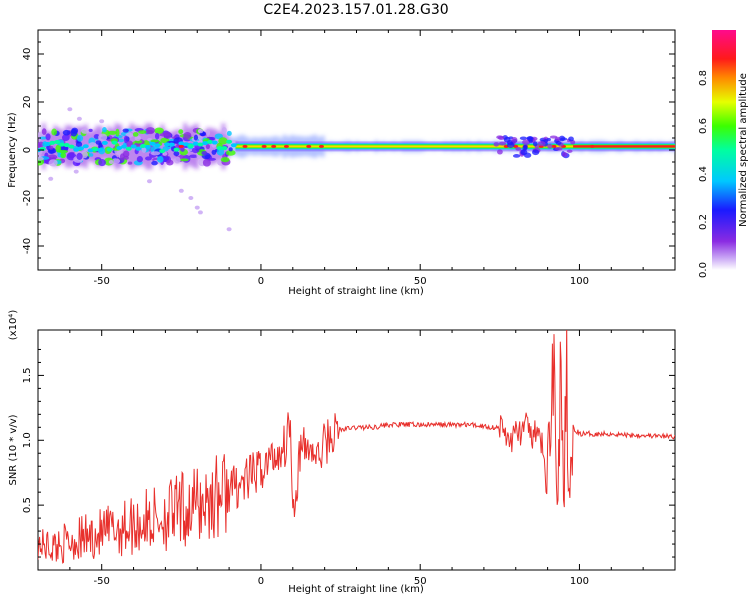 The width and height of the screenshot is (750, 600). Describe the element at coordinates (27, 505) in the screenshot. I see `snr-ytick-label: 0.5` at that location.